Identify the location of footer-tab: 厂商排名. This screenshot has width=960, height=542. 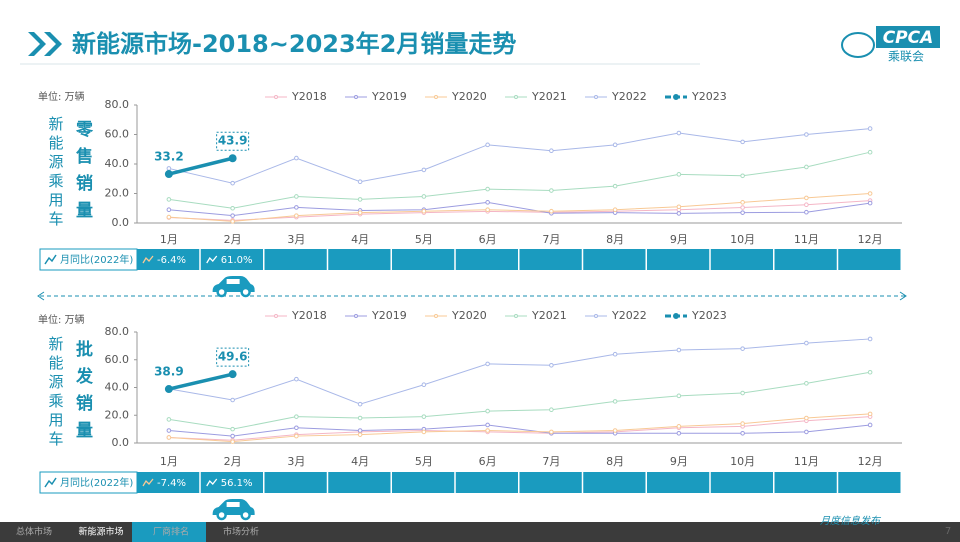
(171, 532).